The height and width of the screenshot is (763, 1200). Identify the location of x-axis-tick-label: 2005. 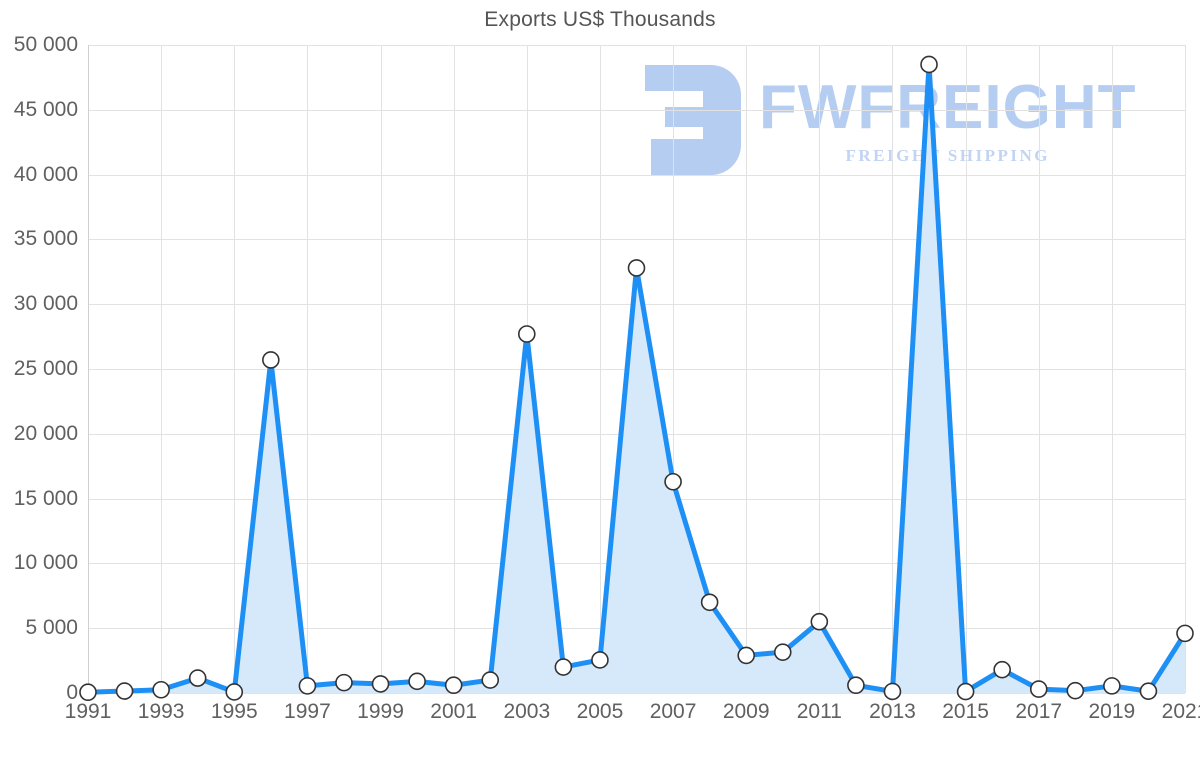
(600, 711).